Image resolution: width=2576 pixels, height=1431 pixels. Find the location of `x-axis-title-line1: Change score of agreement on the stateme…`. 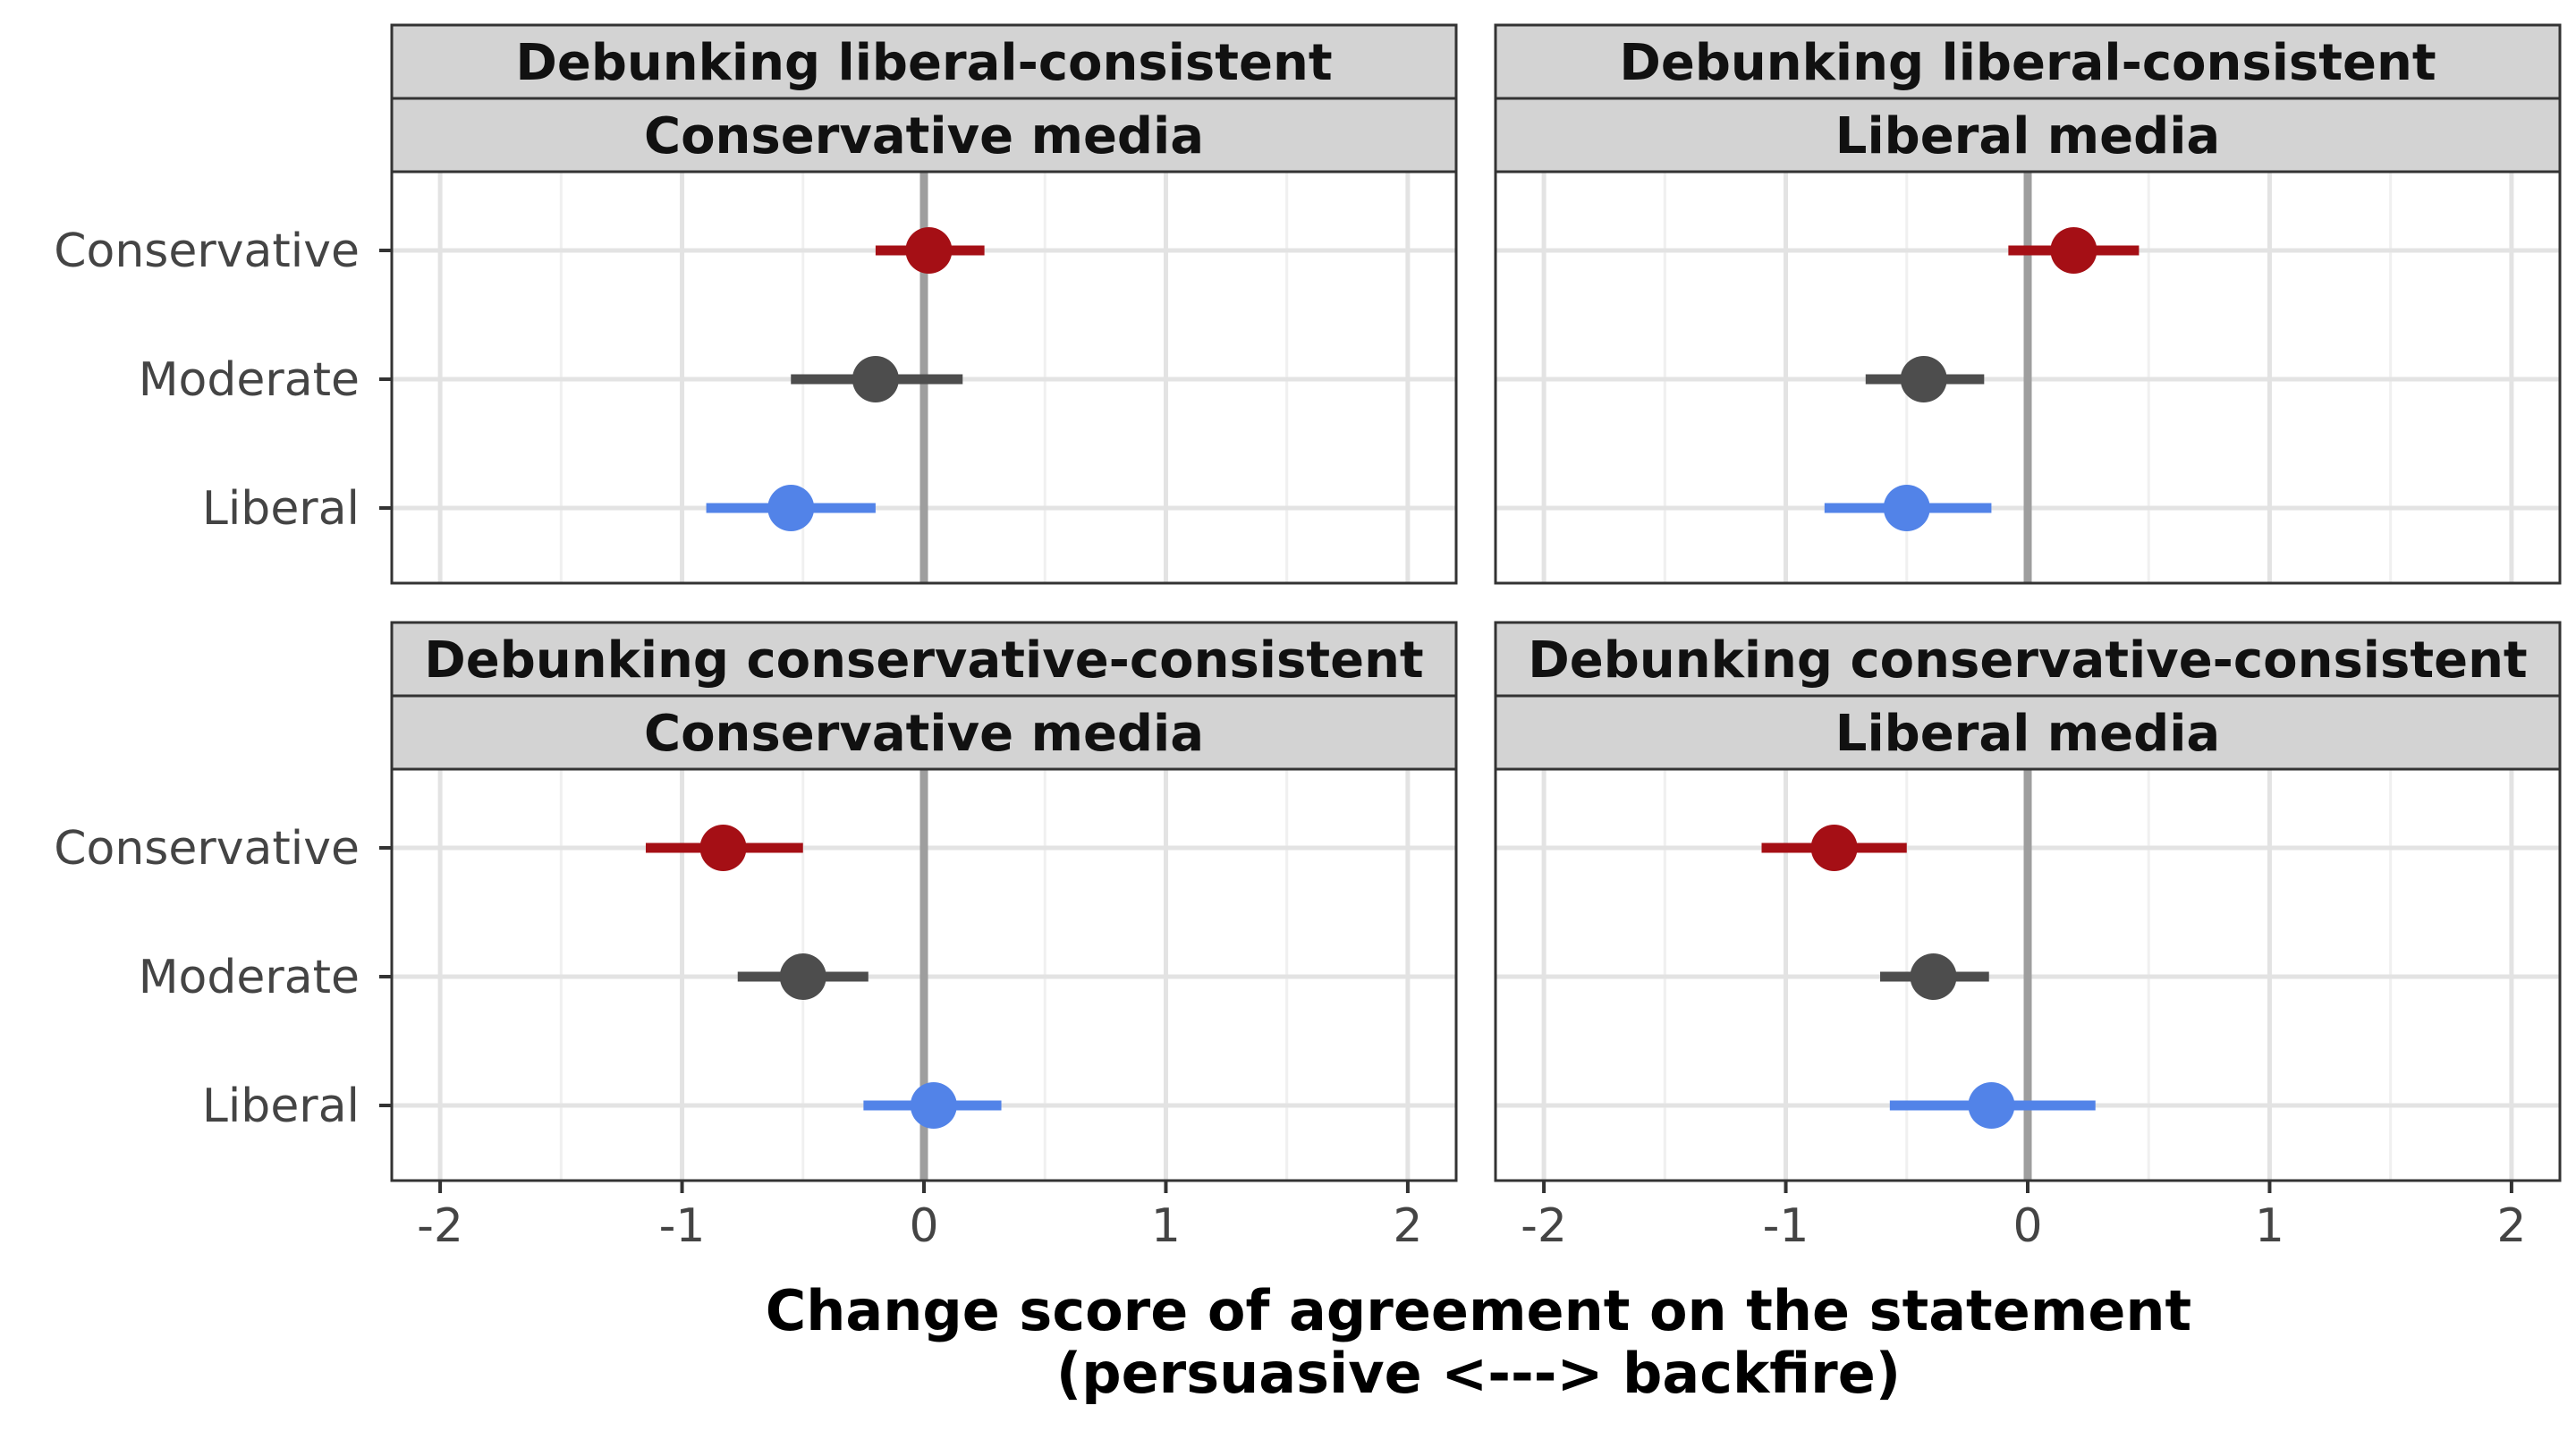

x-axis-title-line1: Change score of agreement on the stateme… is located at coordinates (1478, 1311).